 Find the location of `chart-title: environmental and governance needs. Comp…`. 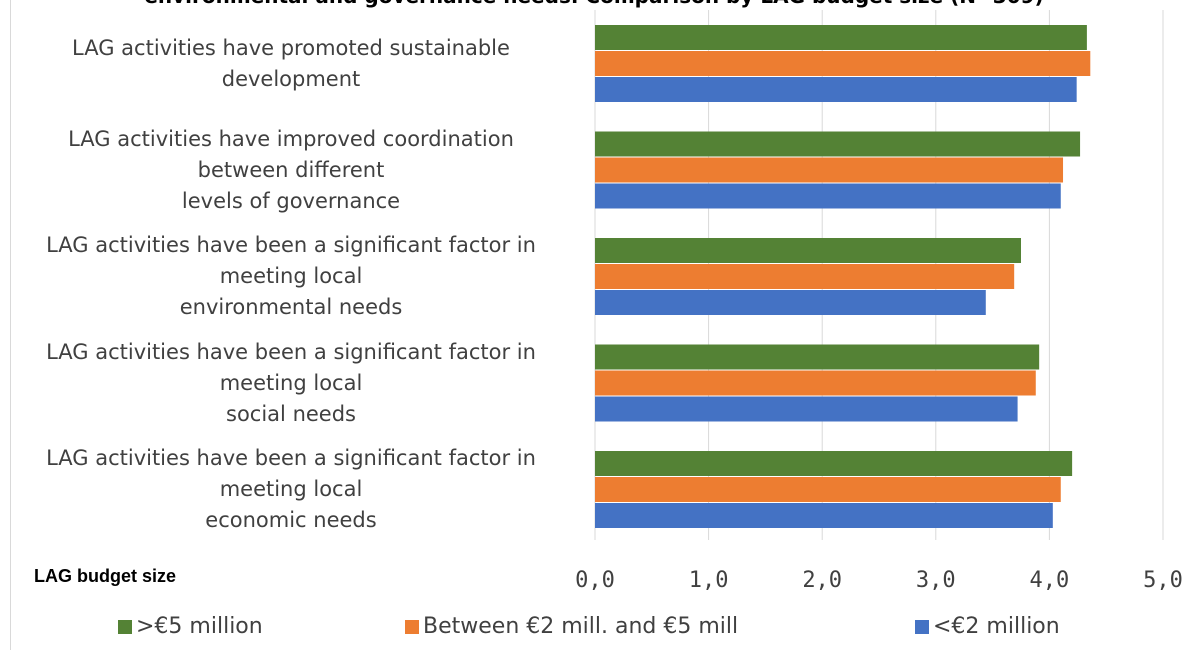

chart-title: environmental and governance needs. Comp… is located at coordinates (594, 4).